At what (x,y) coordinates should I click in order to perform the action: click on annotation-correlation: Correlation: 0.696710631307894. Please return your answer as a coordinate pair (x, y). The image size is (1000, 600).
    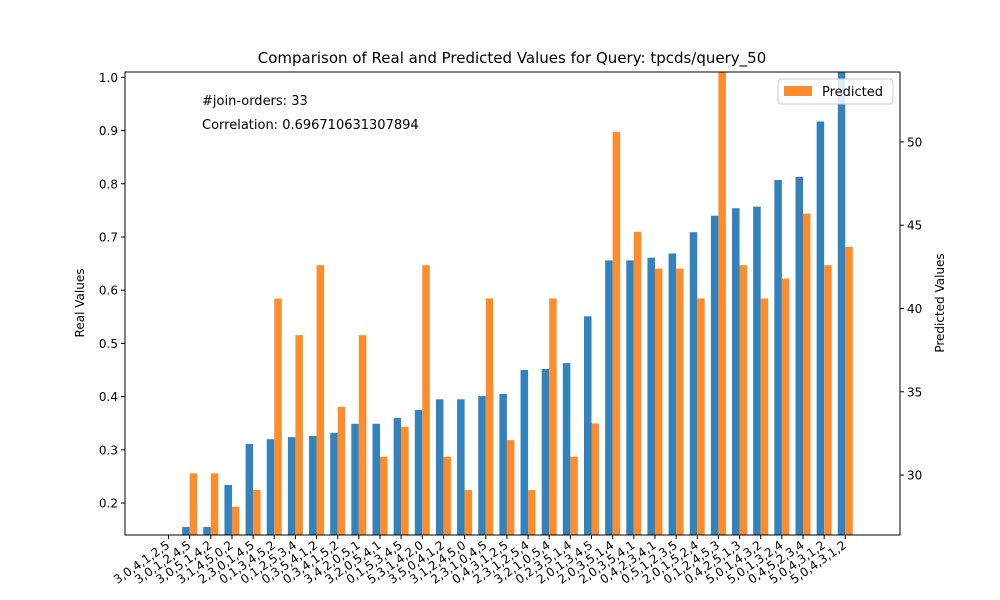
    Looking at the image, I should click on (310, 125).